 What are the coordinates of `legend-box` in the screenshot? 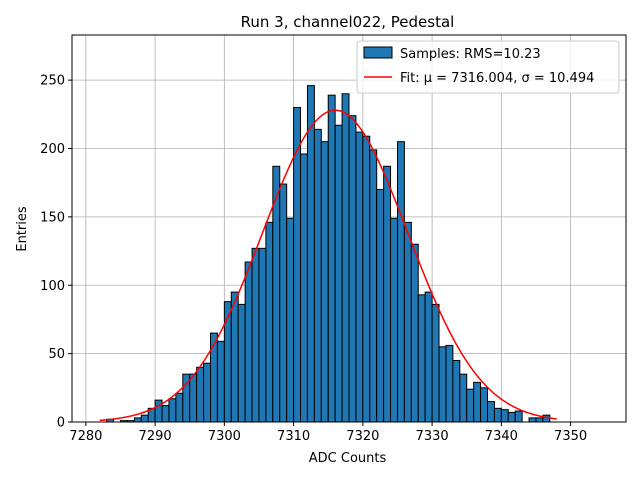 It's located at (488, 67).